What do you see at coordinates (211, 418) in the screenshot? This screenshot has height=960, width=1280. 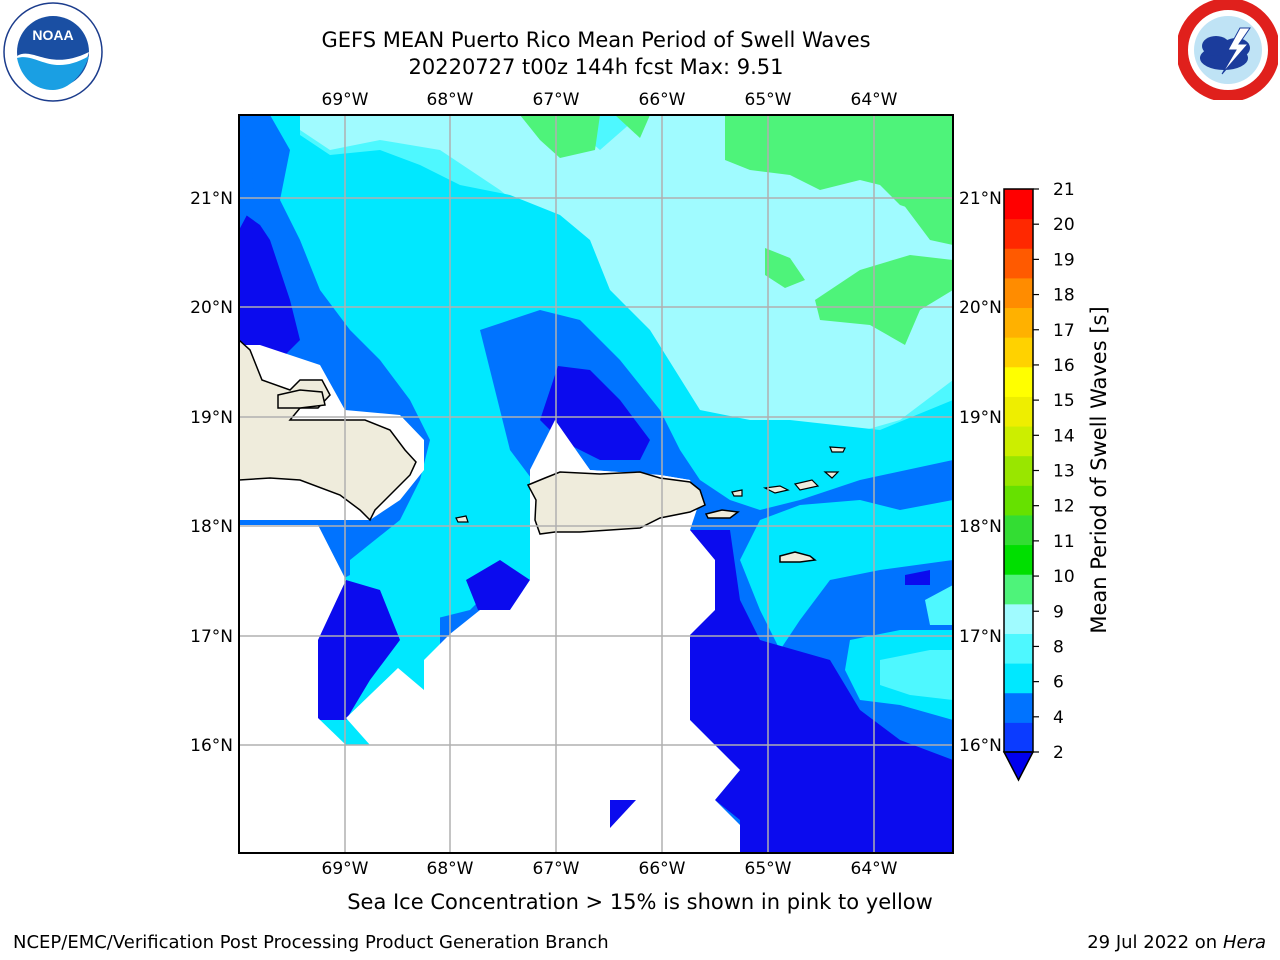 I see `lat-label-left: 19°N` at bounding box center [211, 418].